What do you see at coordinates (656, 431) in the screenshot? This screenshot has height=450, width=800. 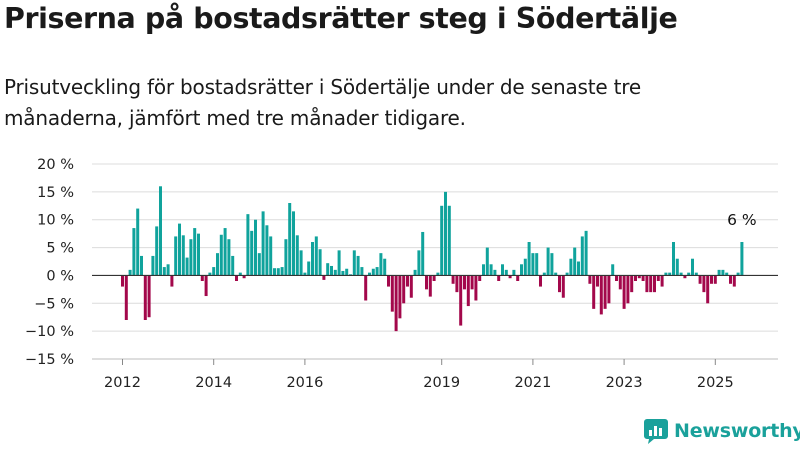 I see `newsworthy-logo-icon` at bounding box center [656, 431].